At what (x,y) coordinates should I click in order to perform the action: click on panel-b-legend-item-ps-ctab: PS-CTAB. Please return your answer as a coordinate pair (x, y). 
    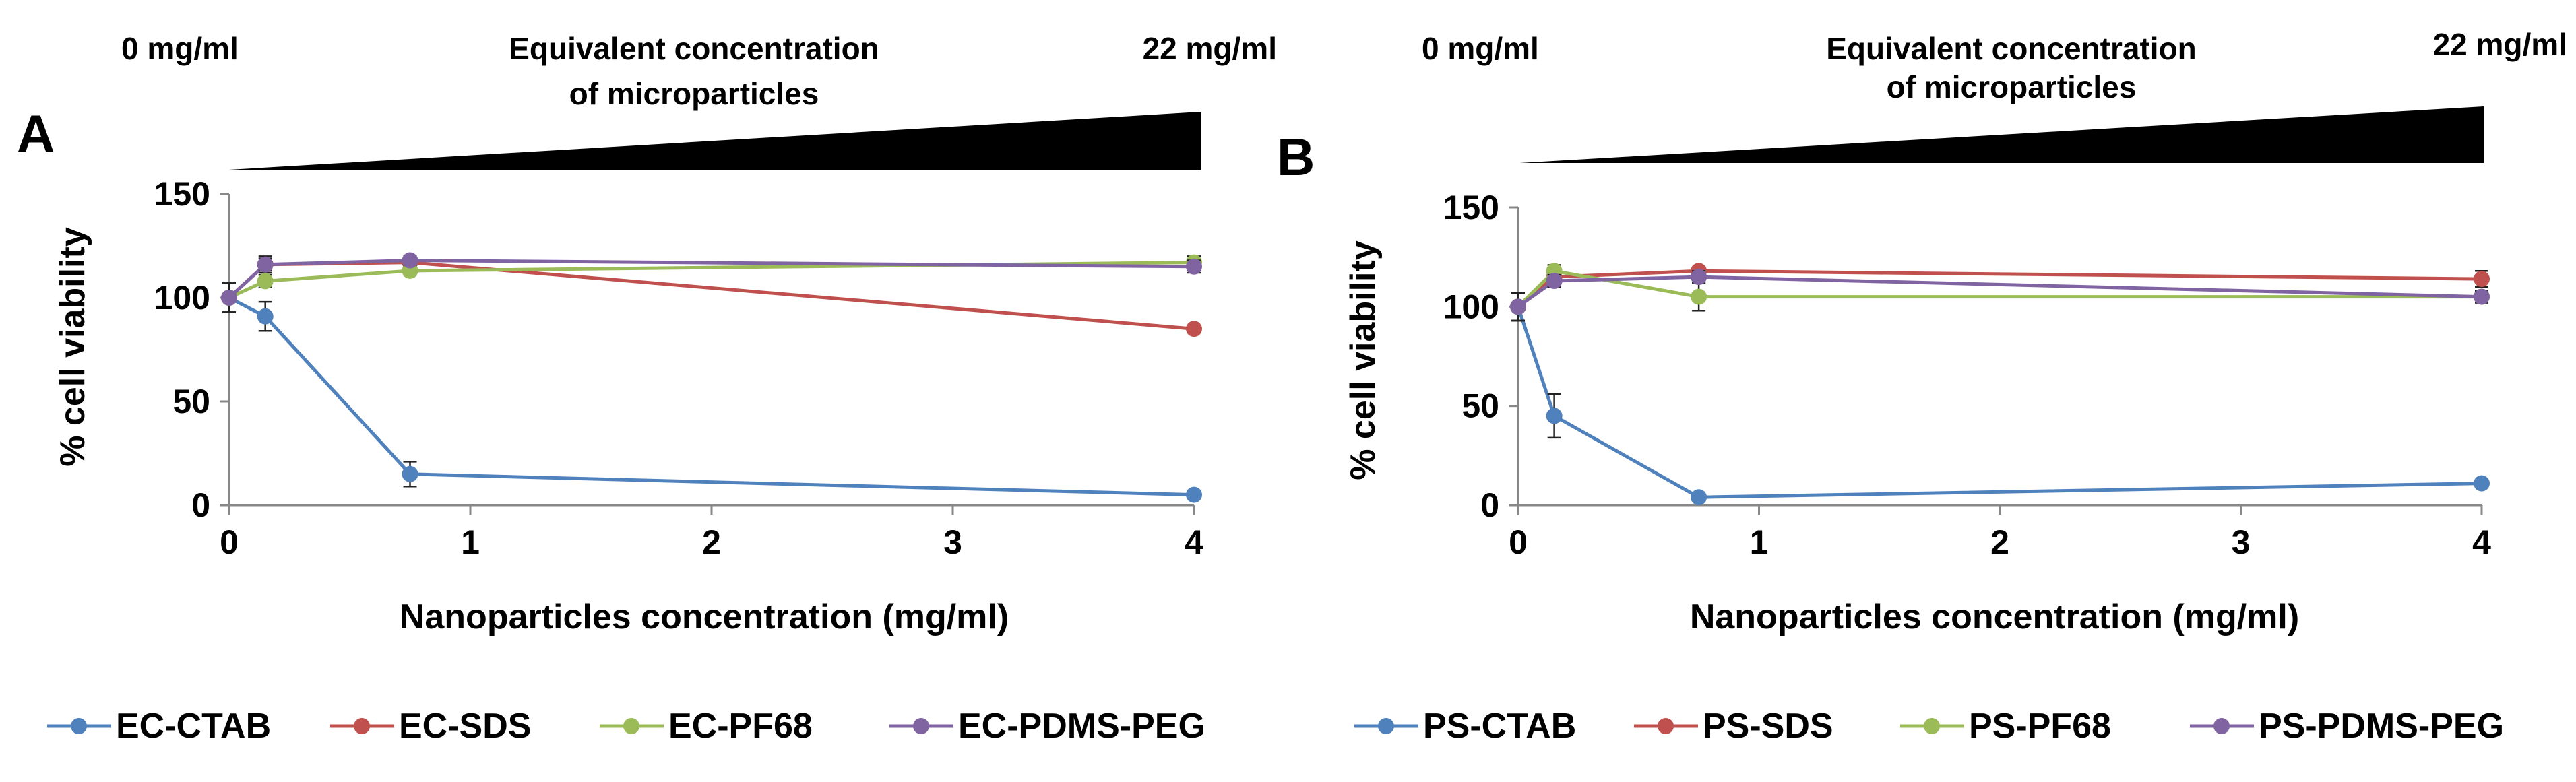
    Looking at the image, I should click on (1465, 726).